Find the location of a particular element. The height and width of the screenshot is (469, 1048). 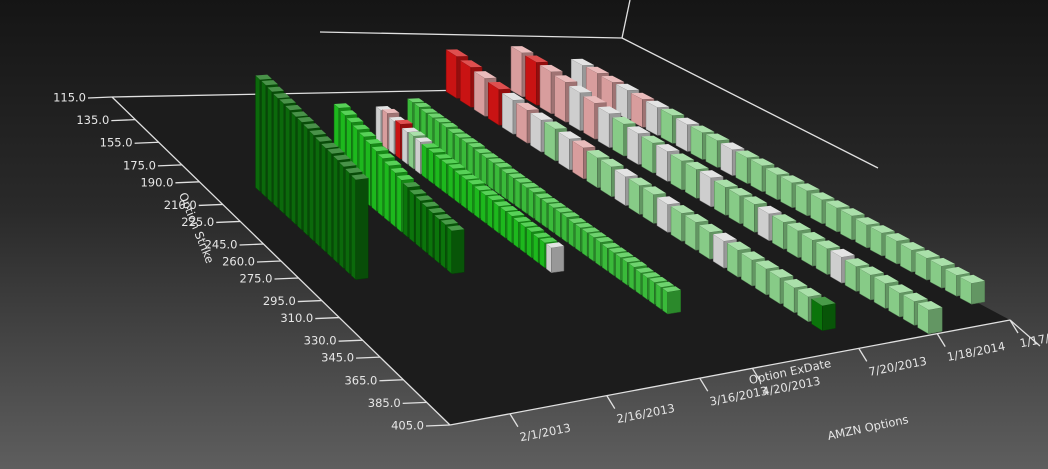

bar is located at coordinates (823, 314).